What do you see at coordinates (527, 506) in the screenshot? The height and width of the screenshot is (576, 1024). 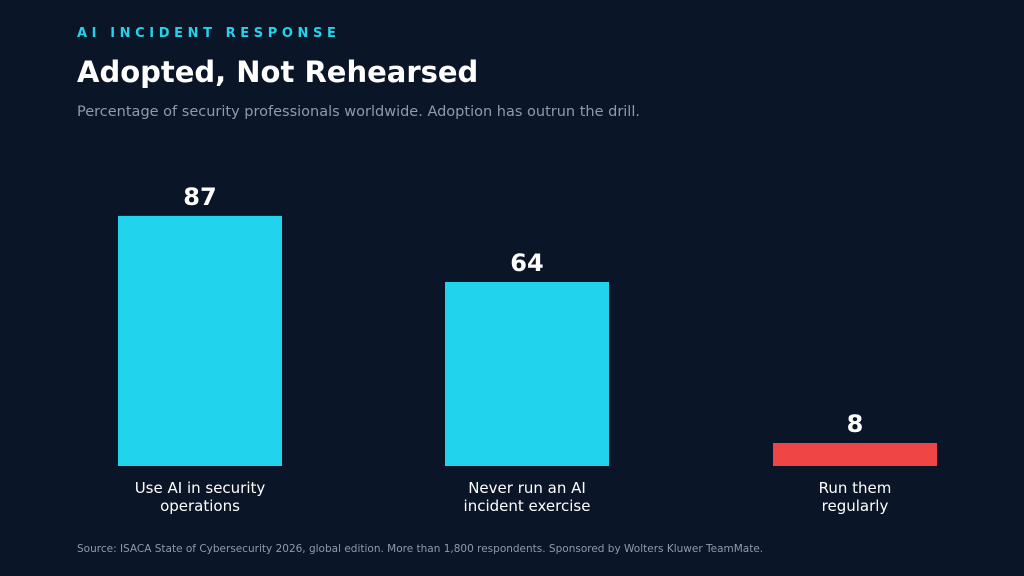 I see `category-label-line: incident exercise` at bounding box center [527, 506].